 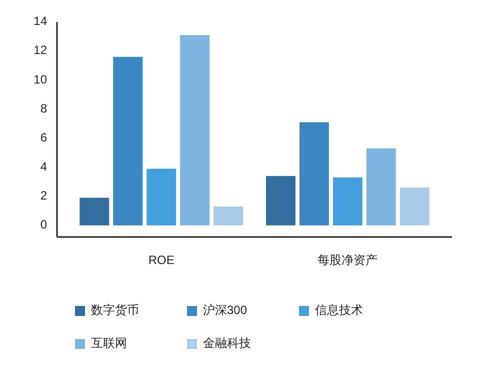 What do you see at coordinates (339, 310) in the screenshot?
I see `legend-label: 信息技术` at bounding box center [339, 310].